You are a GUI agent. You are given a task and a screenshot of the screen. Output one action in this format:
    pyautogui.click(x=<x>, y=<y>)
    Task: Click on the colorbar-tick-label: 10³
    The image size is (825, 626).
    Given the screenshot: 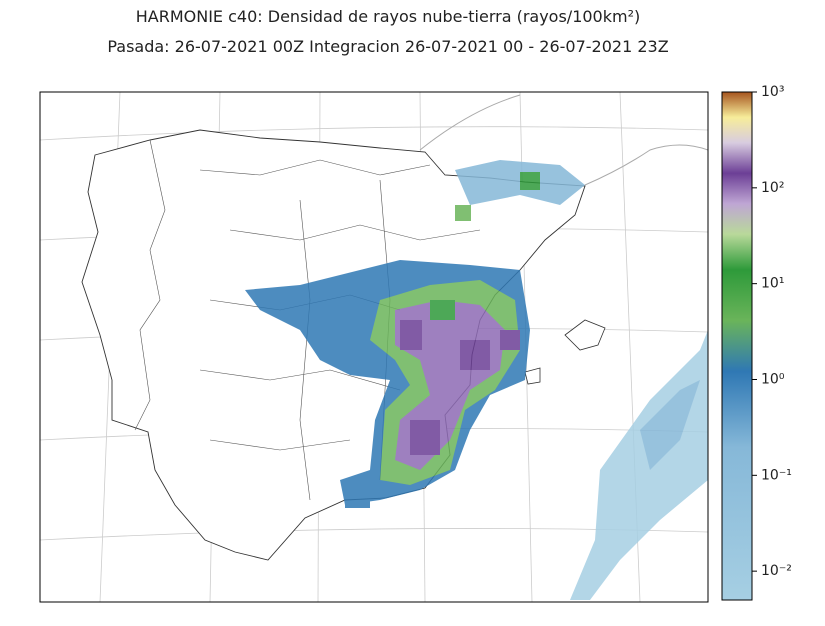 What is the action you would take?
    pyautogui.click(x=772, y=92)
    